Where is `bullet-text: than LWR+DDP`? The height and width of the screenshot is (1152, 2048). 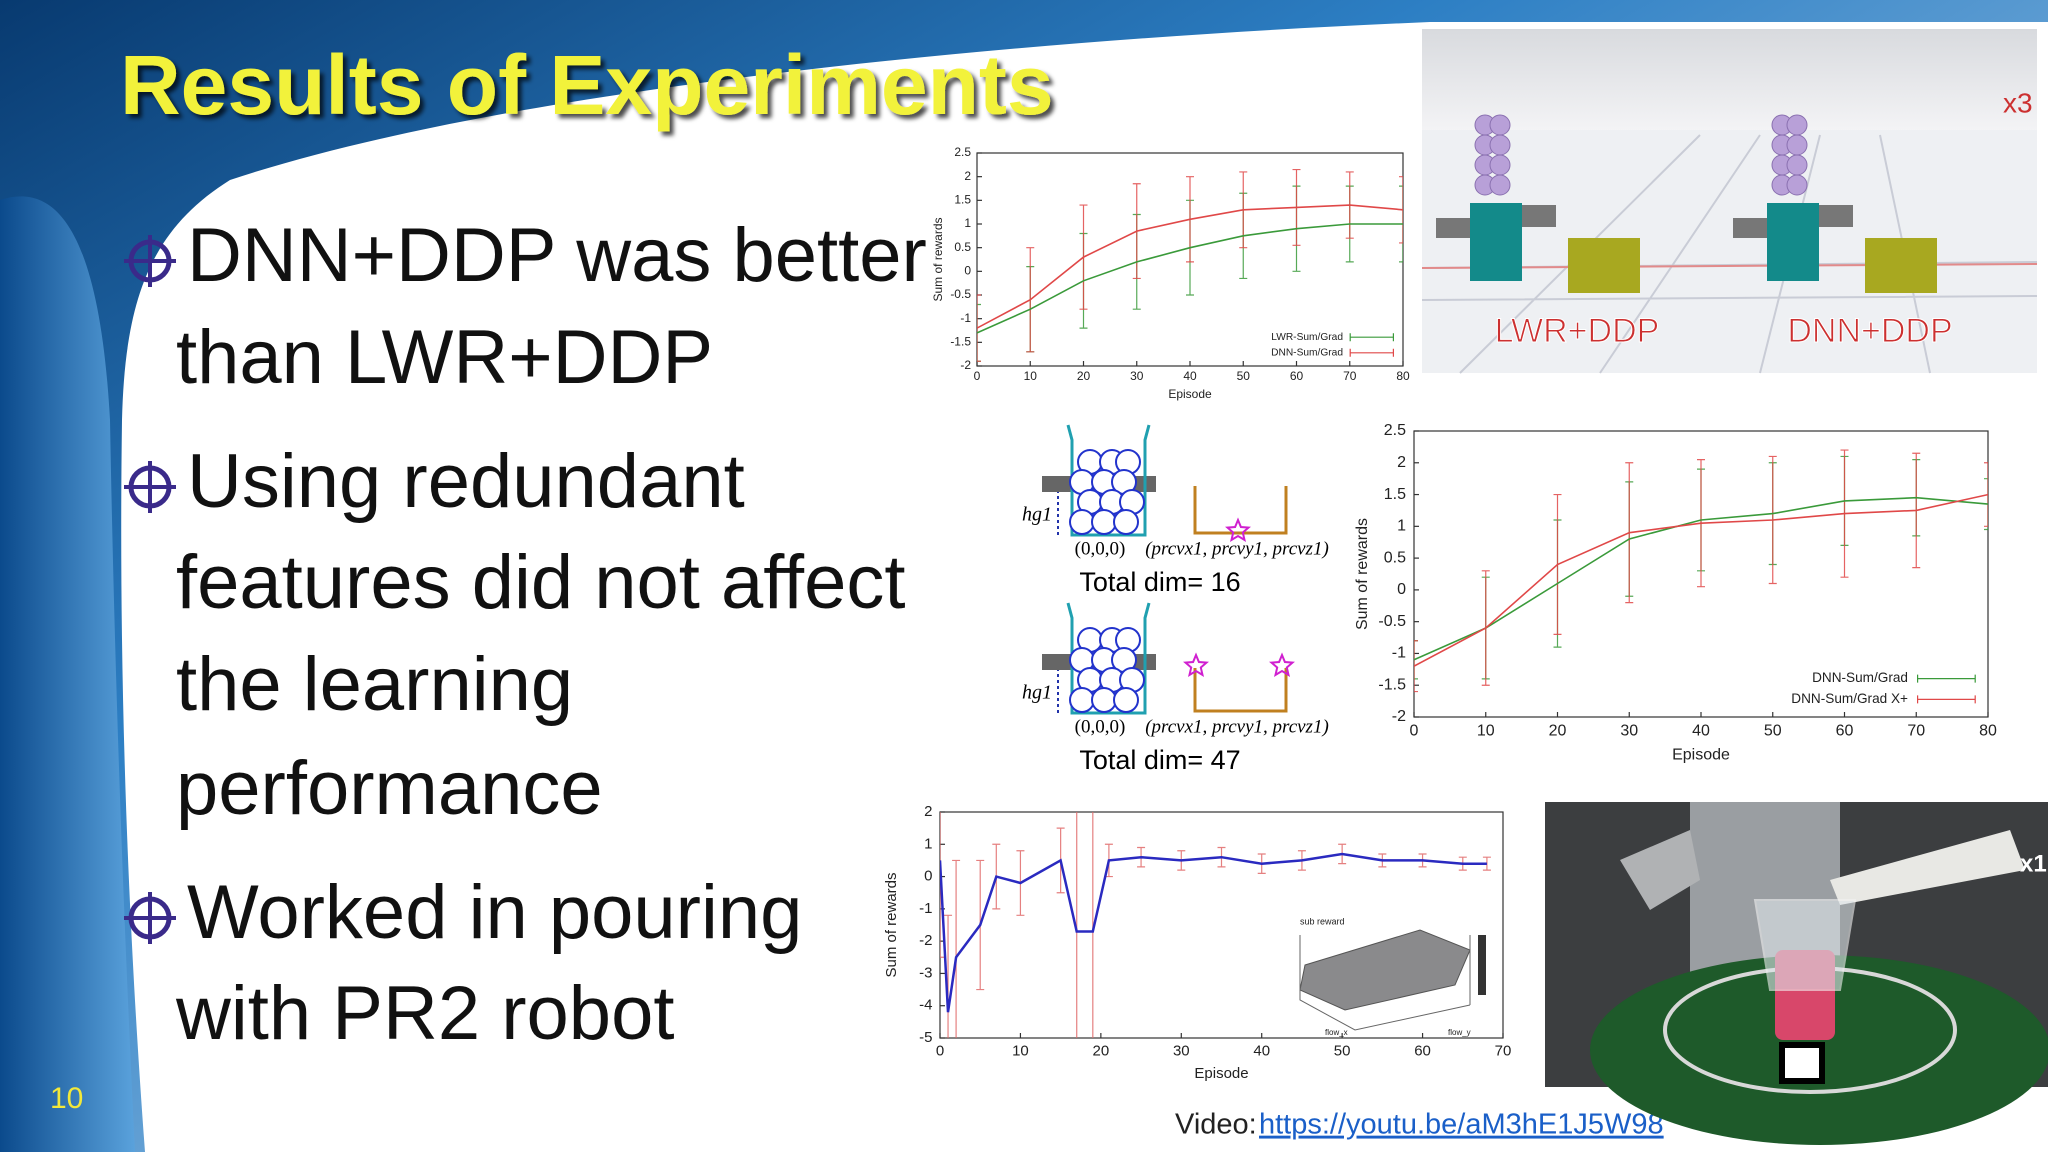 bullet-text: than LWR+DDP is located at coordinates (444, 357).